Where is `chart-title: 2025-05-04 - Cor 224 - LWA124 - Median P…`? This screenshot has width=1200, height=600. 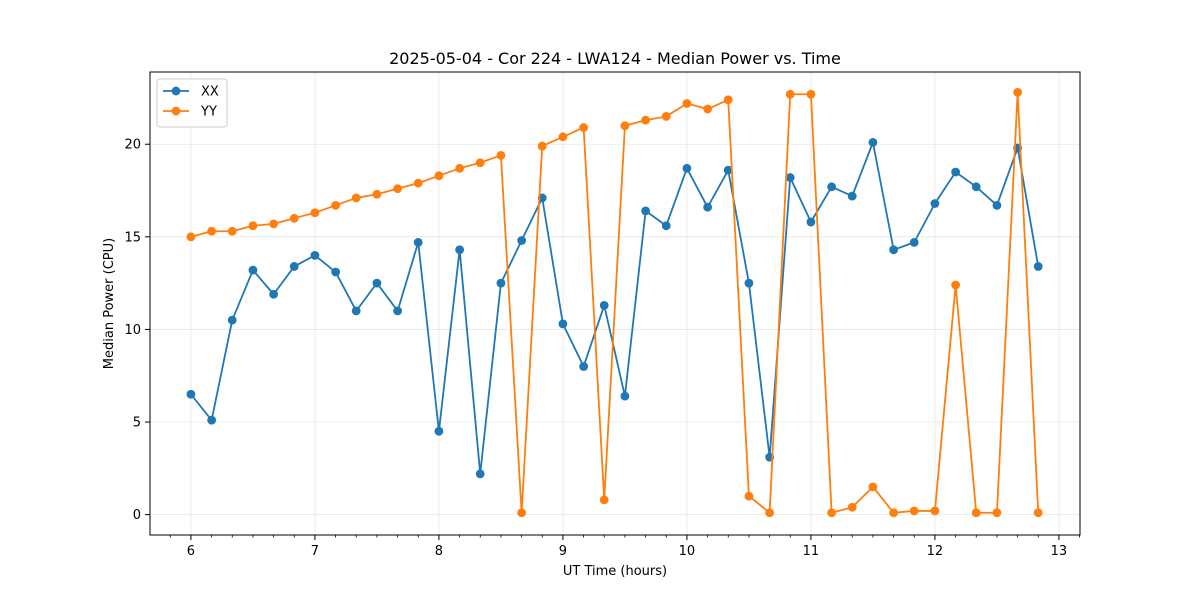 chart-title: 2025-05-04 - Cor 224 - LWA124 - Median P… is located at coordinates (615, 58).